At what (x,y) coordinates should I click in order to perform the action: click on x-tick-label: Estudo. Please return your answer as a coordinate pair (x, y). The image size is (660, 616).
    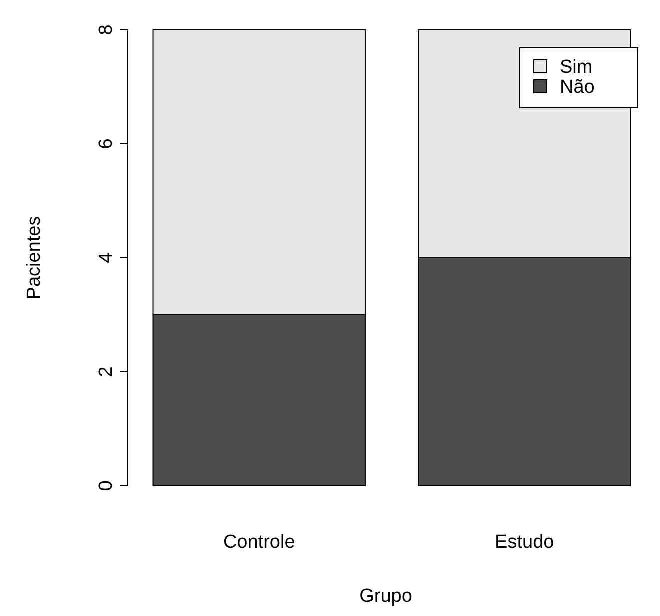
    Looking at the image, I should click on (524, 542).